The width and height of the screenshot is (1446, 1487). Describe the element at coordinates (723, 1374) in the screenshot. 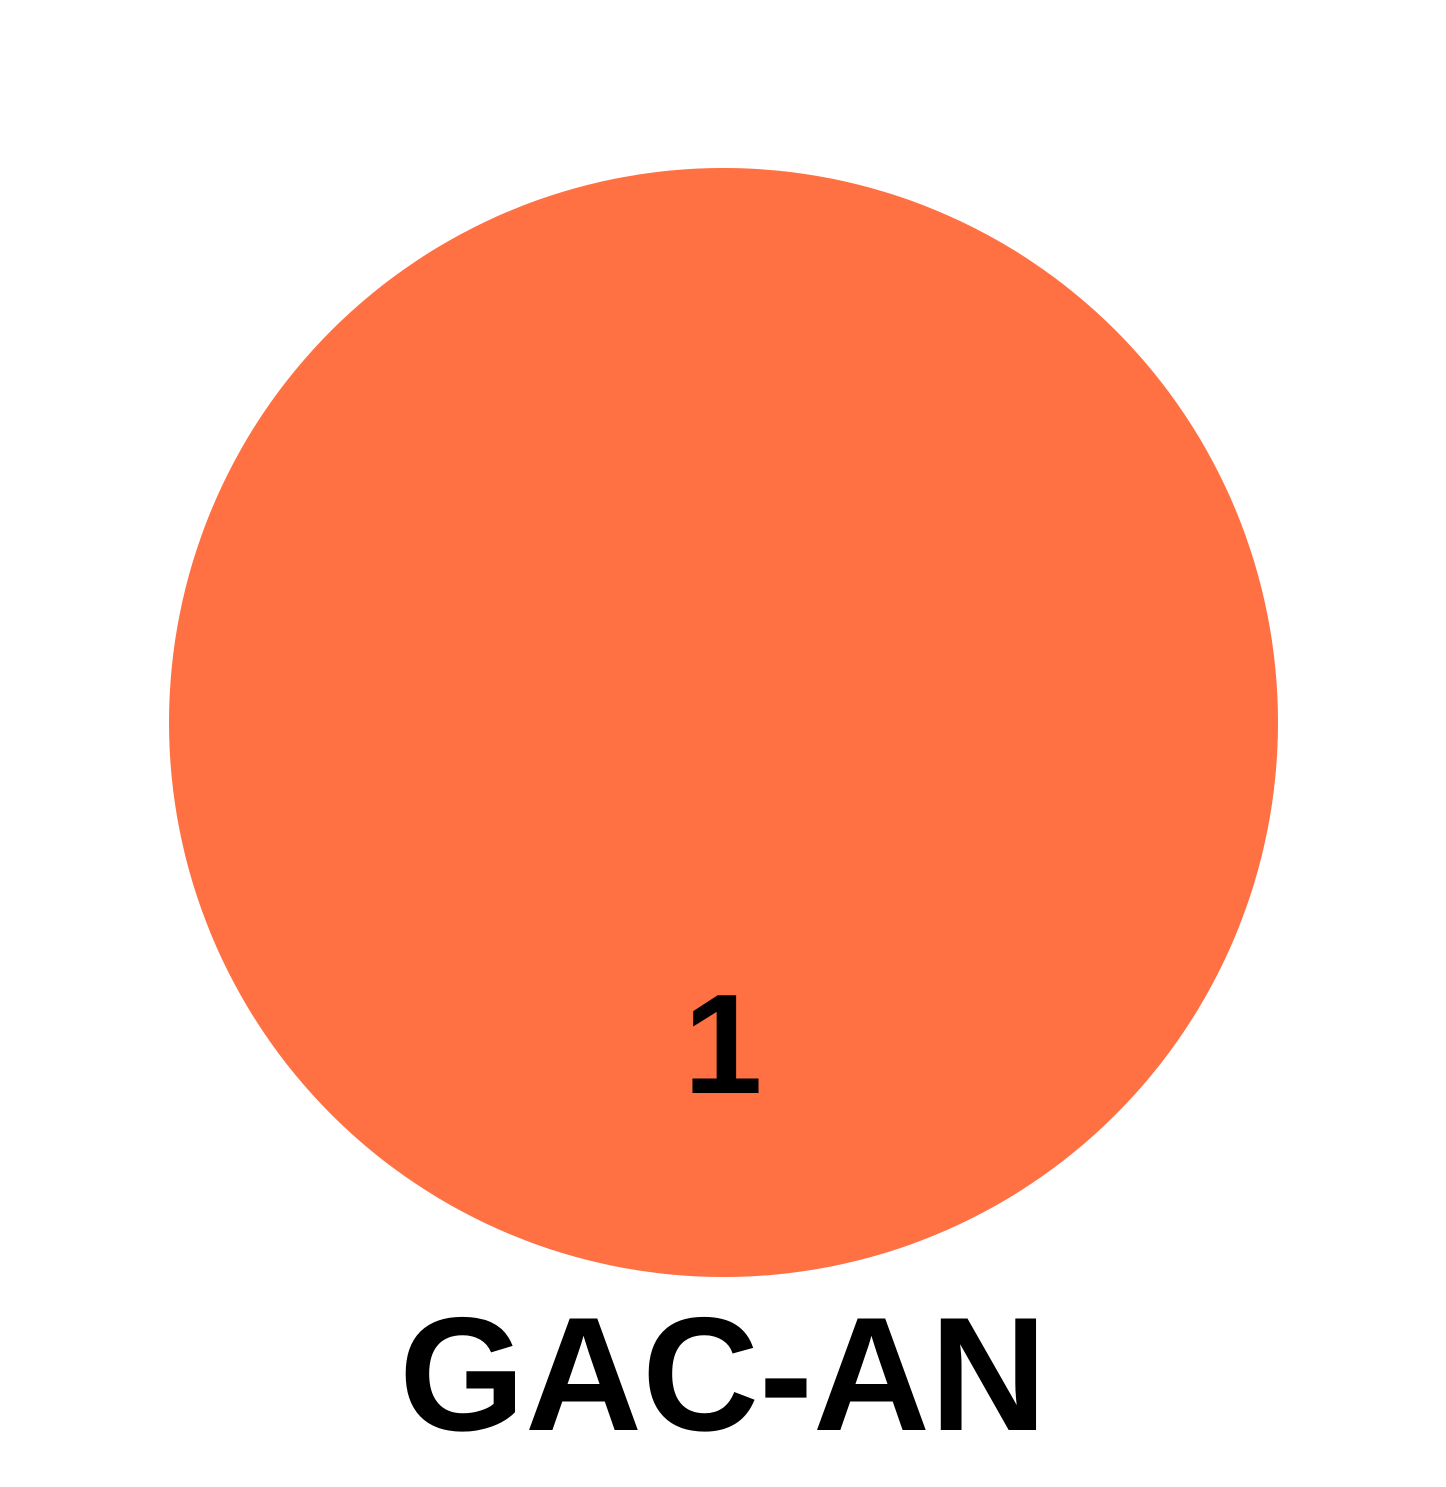

I see `set-name-label: GAC-AN` at that location.